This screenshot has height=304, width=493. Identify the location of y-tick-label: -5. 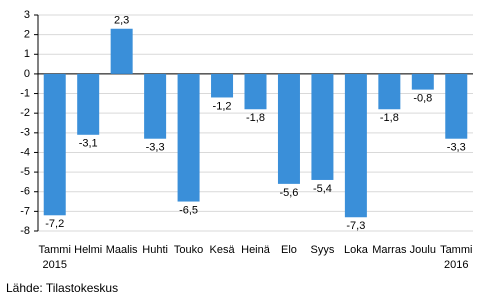
(25, 172).